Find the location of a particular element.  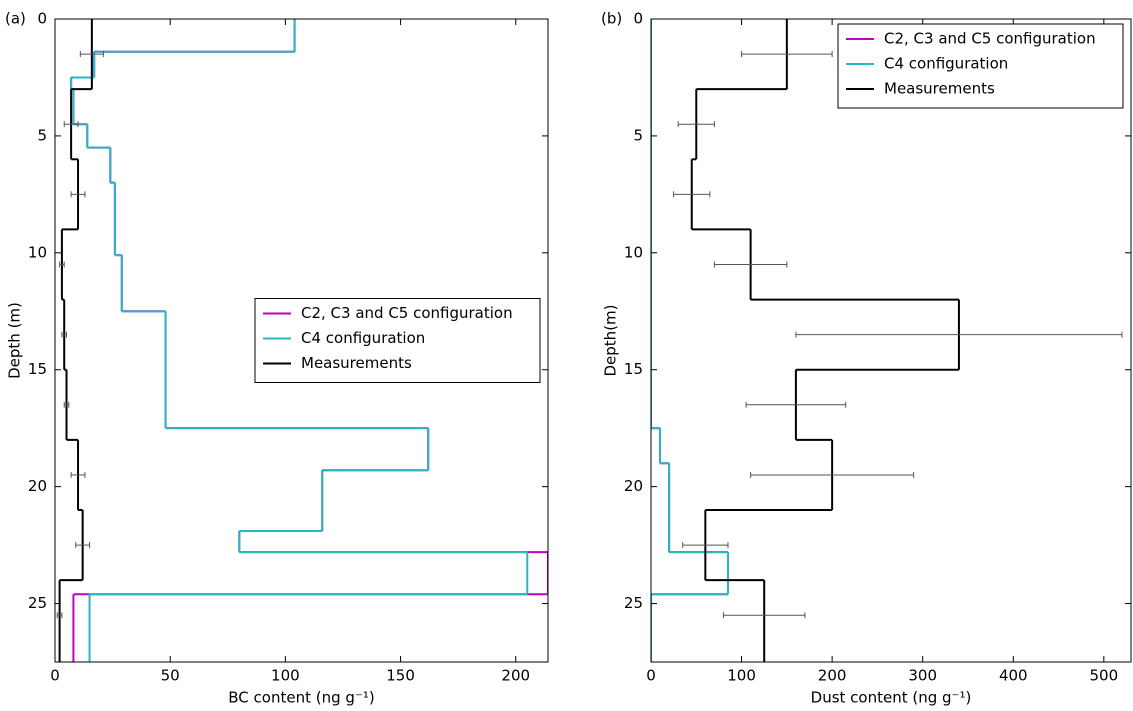

y-axis-label: Depth(m) is located at coordinates (611, 340).